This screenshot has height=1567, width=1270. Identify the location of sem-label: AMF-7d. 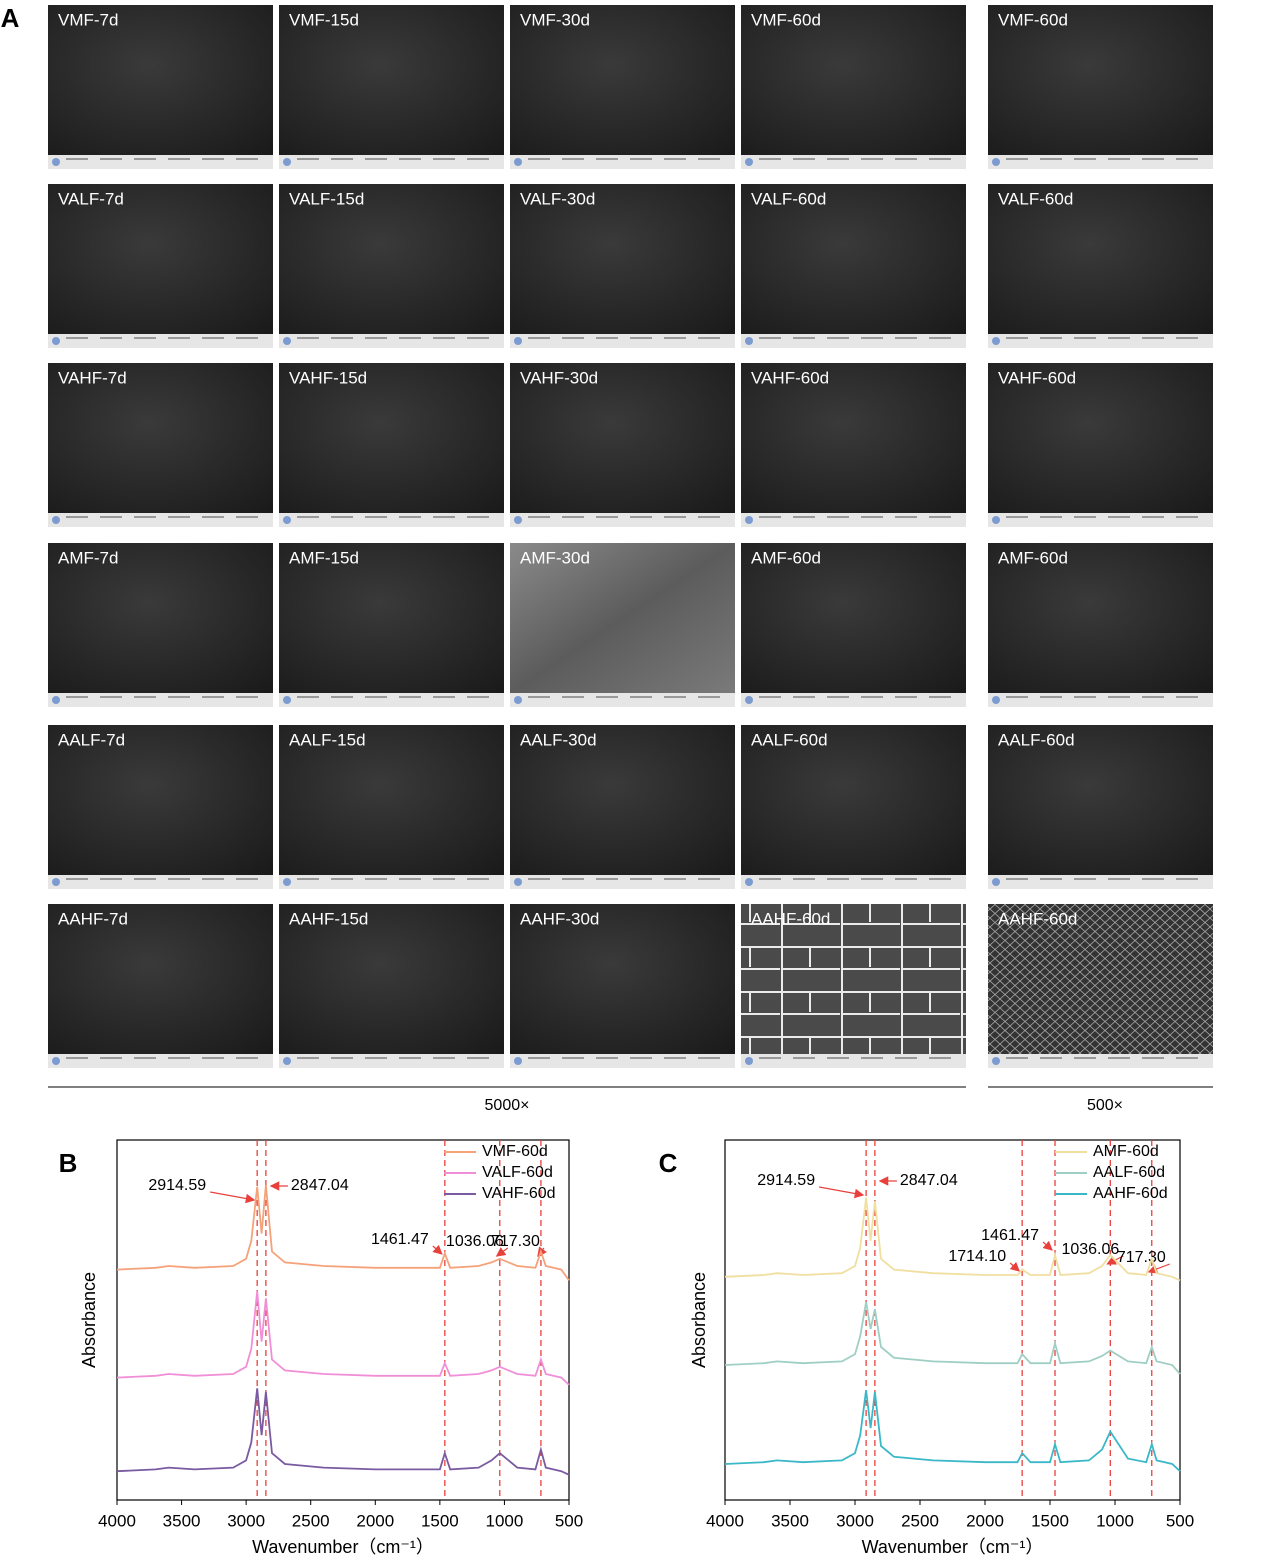
(88, 557).